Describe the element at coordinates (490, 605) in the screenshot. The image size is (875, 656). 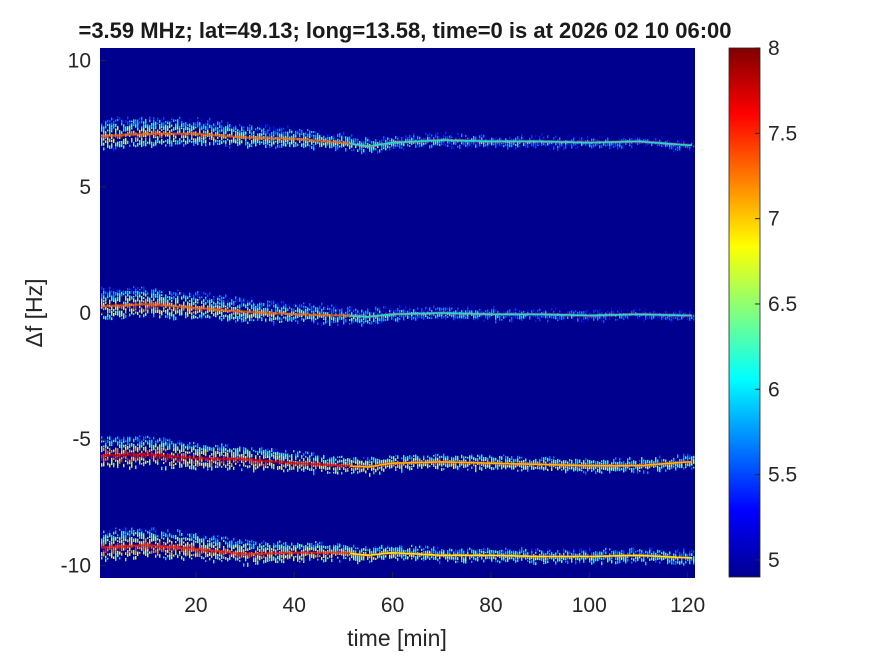
I see `x-tick-label: 80` at that location.